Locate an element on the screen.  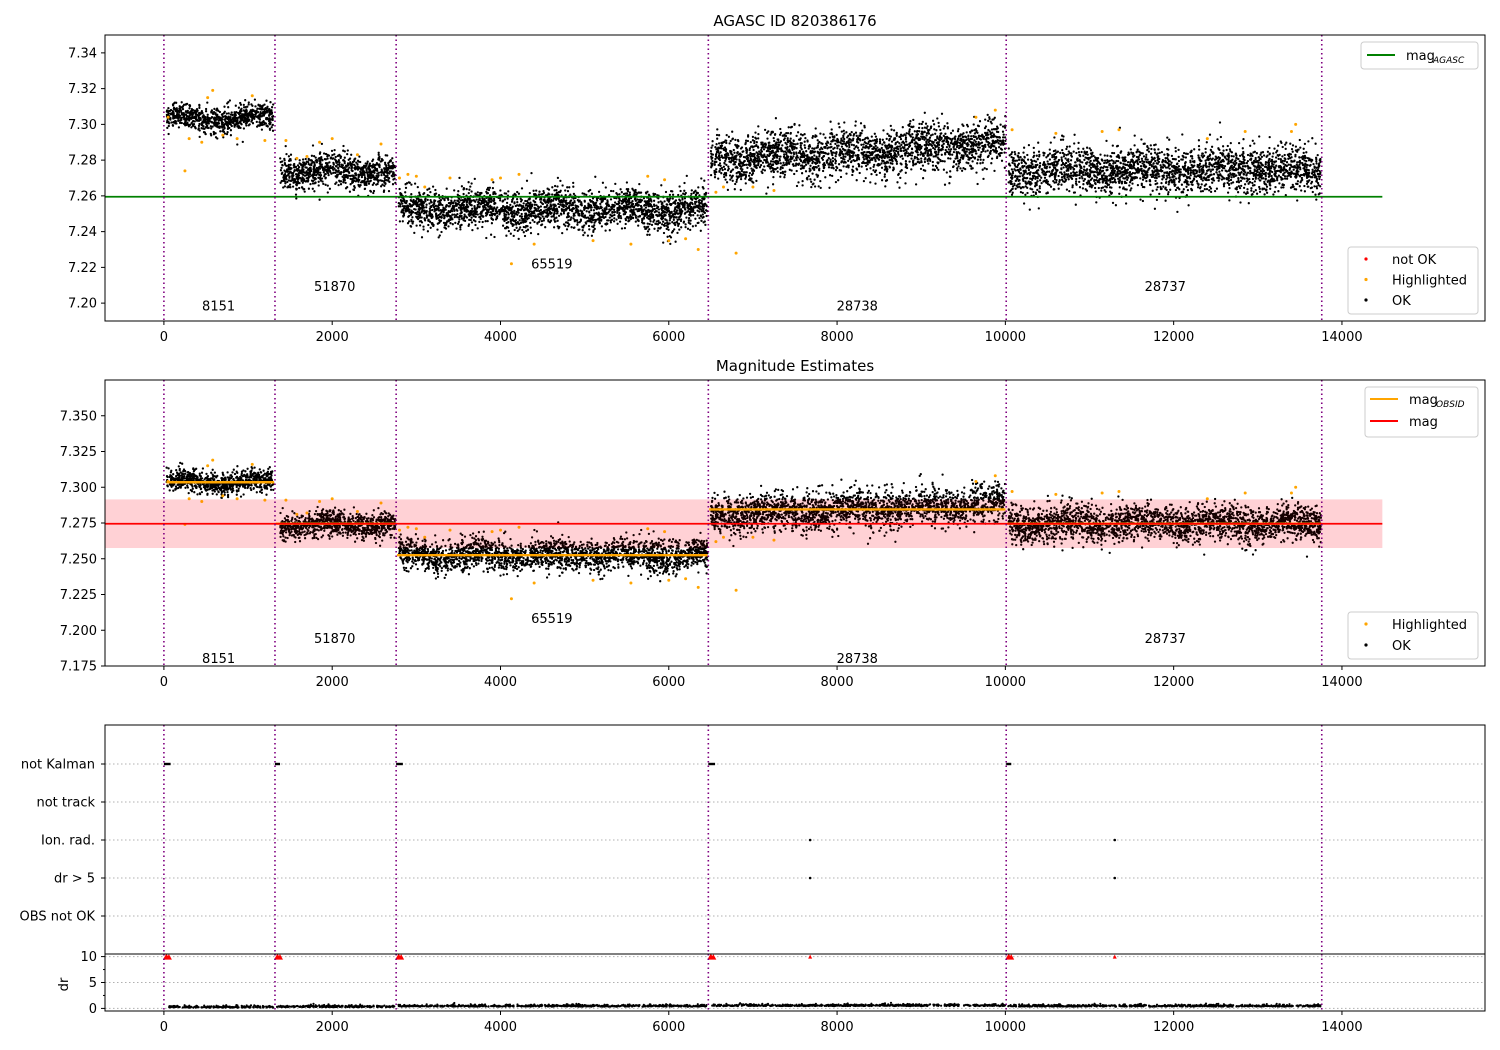
panel-title-magnitude-estimates: Magnitude Estimates is located at coordinates (795, 366).